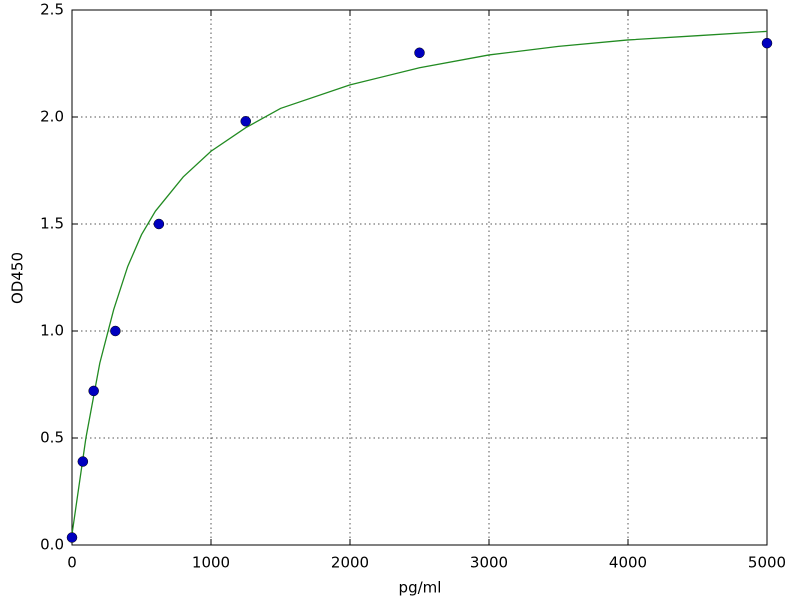 The height and width of the screenshot is (600, 800). I want to click on x-tick-label: 3000, so click(489, 563).